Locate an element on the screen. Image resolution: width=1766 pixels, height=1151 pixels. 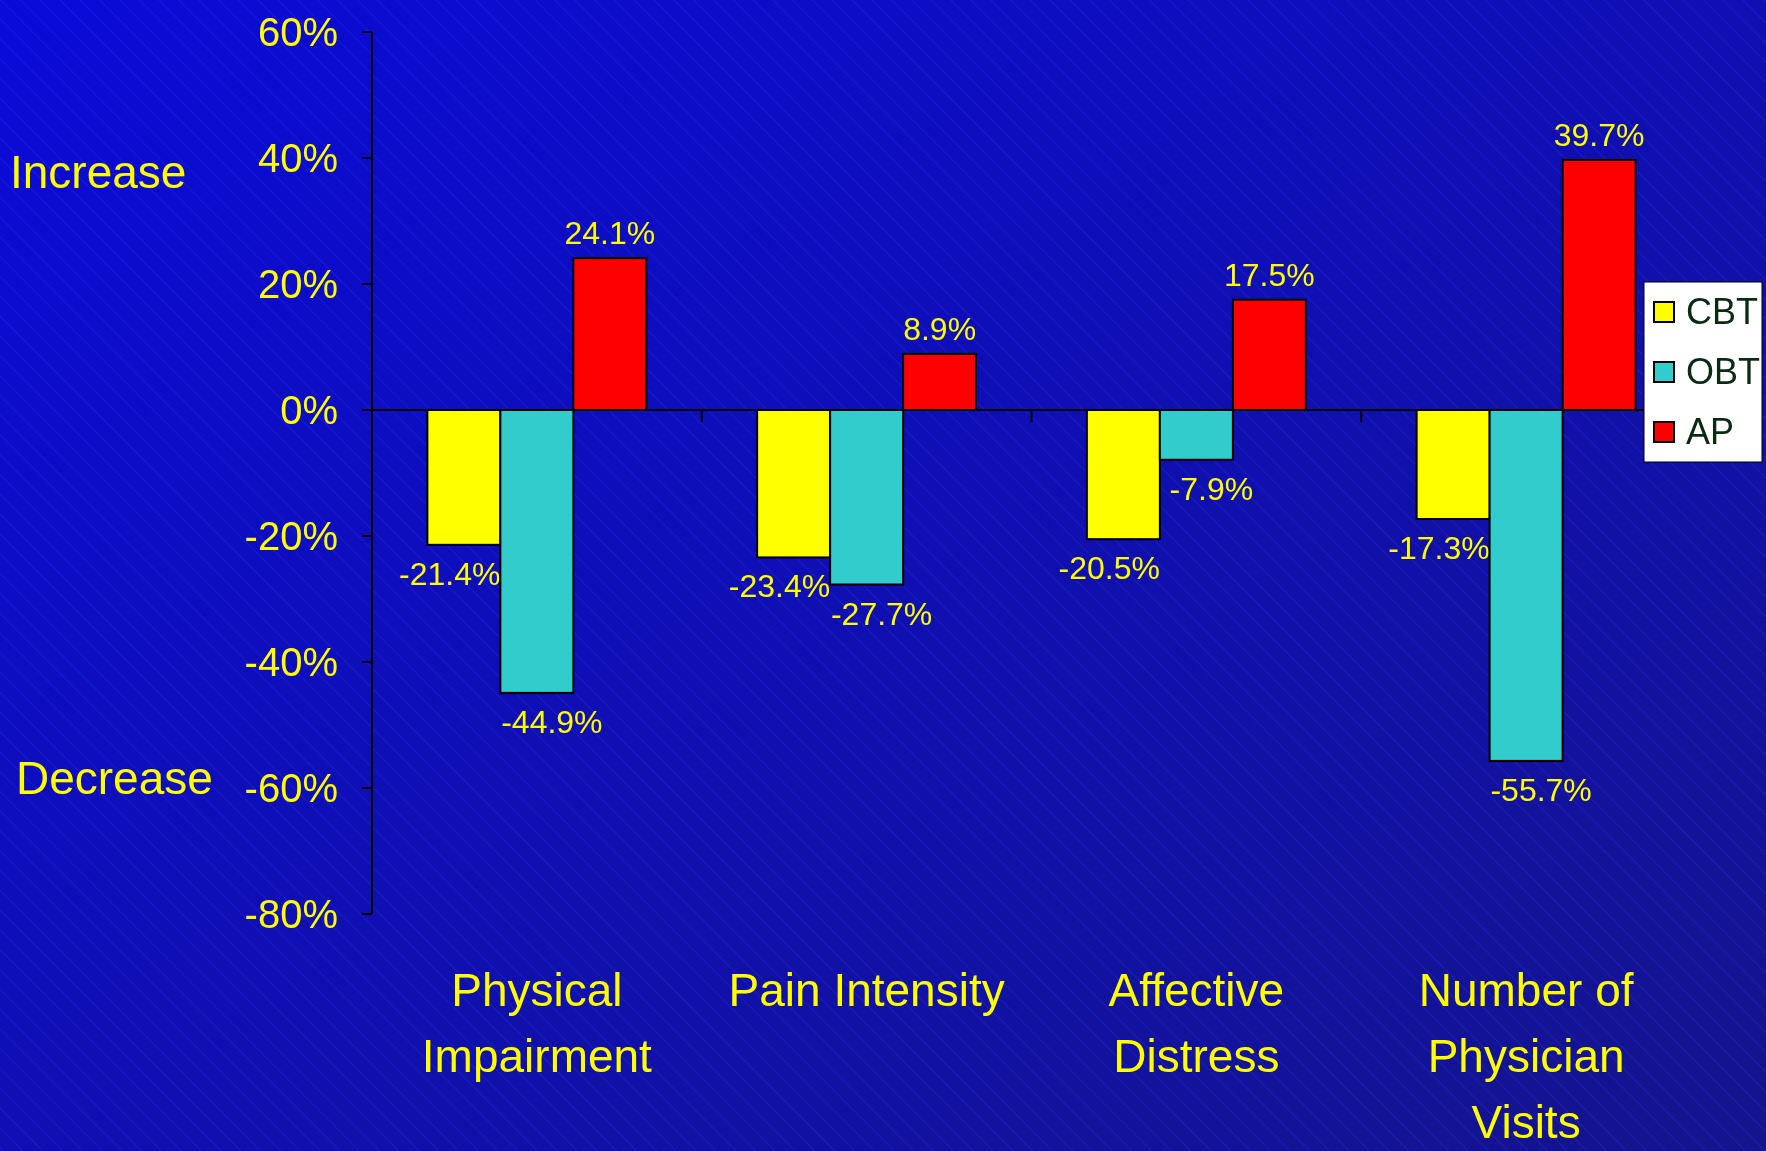
data-label: 17.5% is located at coordinates (1269, 274).